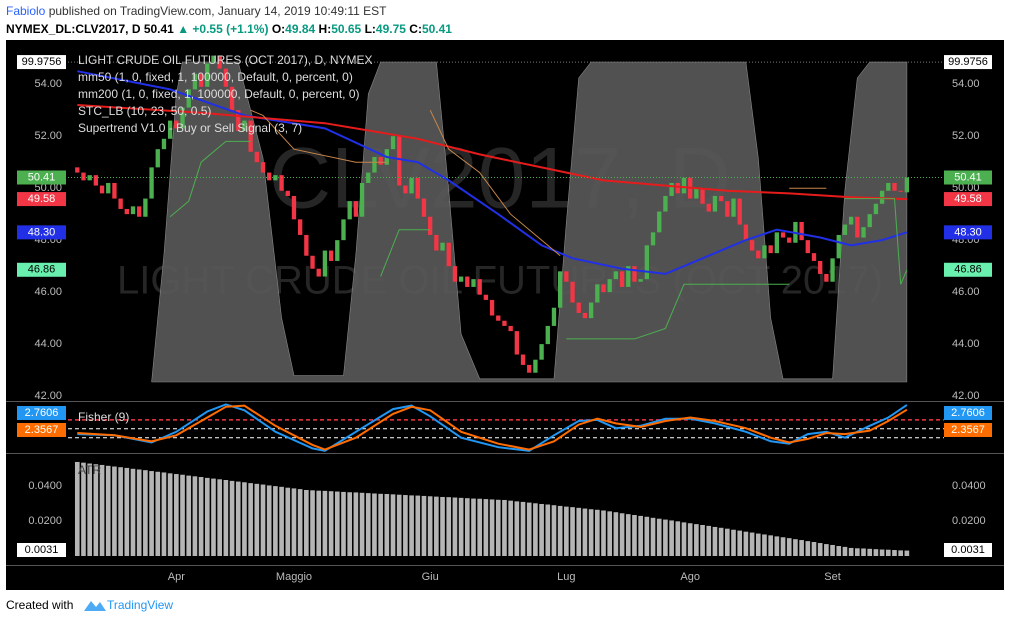 This screenshot has height=629, width=1011. I want to click on price-label: 46.86, so click(968, 270).